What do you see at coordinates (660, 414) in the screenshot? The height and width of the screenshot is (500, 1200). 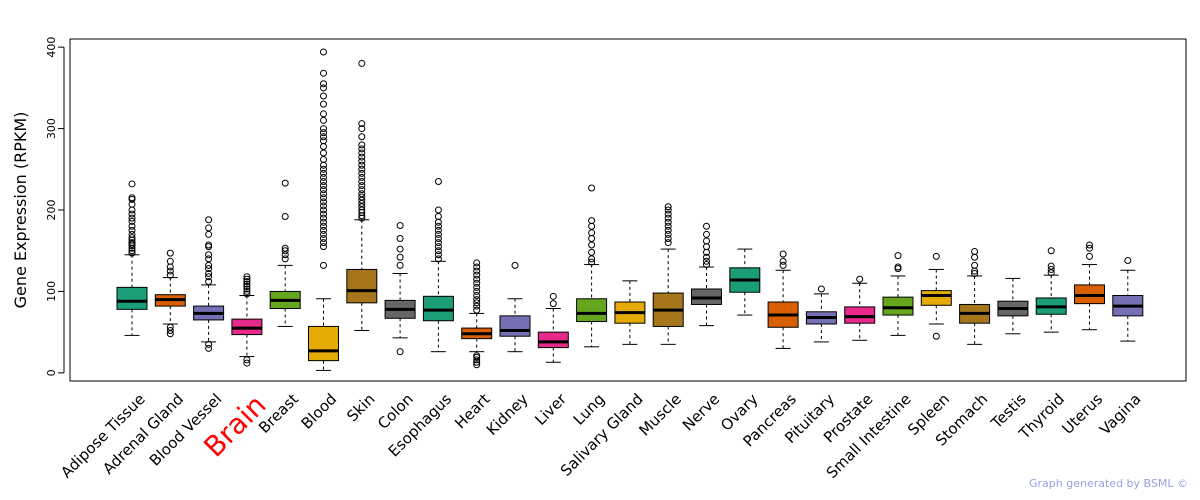 I see `x-label-muscle: Muscle` at bounding box center [660, 414].